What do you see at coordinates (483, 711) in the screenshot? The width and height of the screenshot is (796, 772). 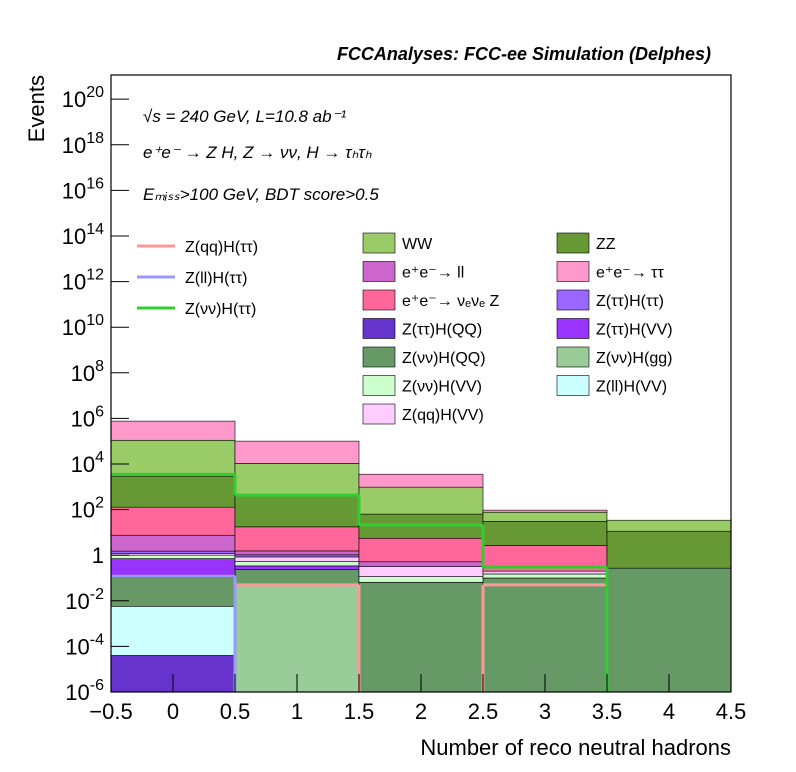 I see `x-tick-label: 2.5` at bounding box center [483, 711].